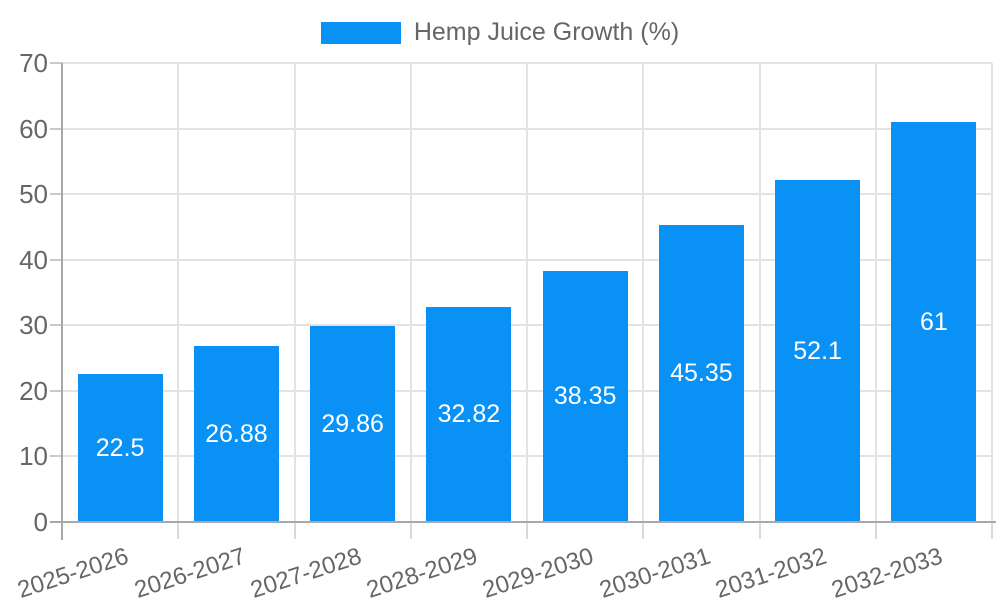  I want to click on y-tick-label: 50, so click(33, 194).